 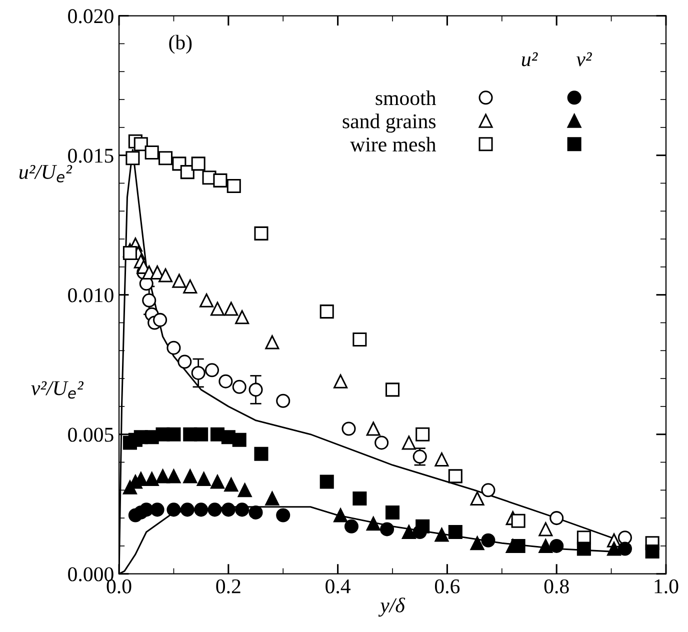 What do you see at coordinates (666, 586) in the screenshot?
I see `x-tick-label: 1.0` at bounding box center [666, 586].